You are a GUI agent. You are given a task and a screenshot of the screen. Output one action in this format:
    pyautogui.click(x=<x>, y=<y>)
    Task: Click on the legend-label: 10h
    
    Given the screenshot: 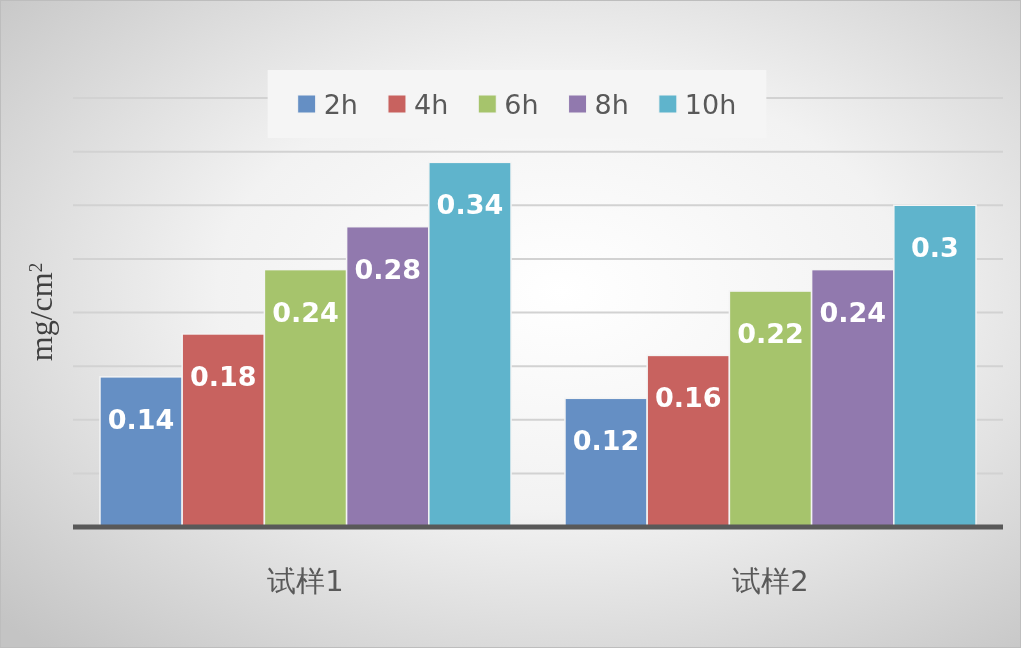 What is the action you would take?
    pyautogui.click(x=710, y=104)
    